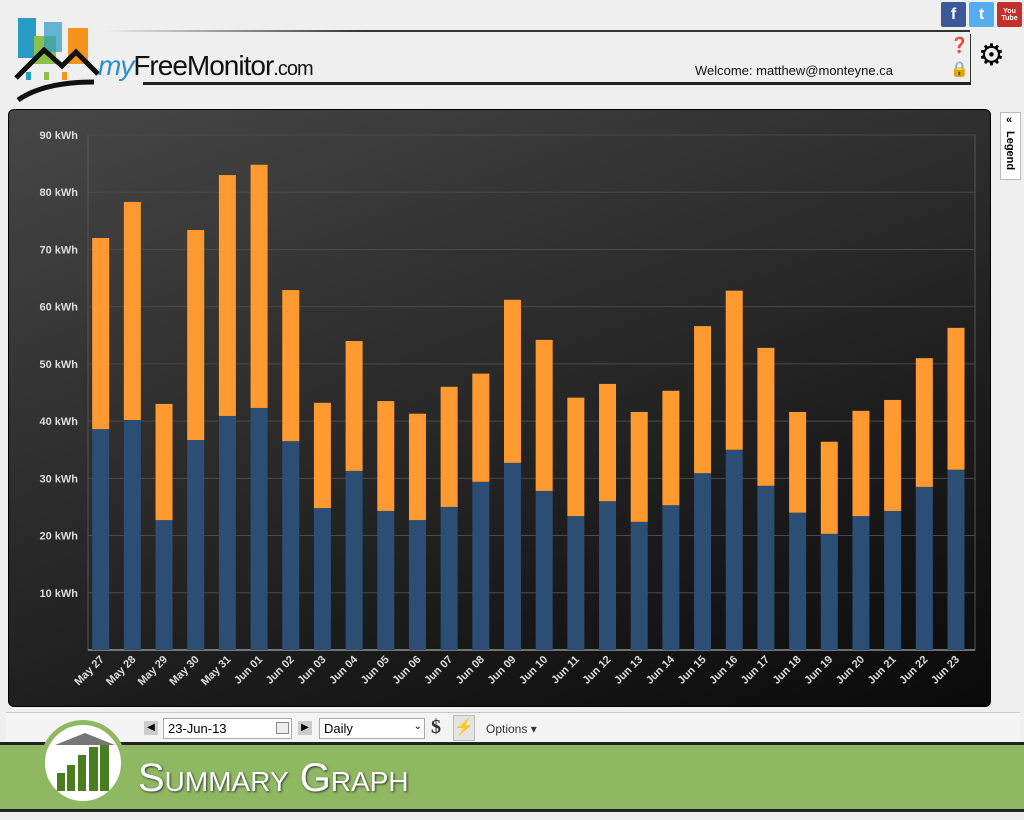 The height and width of the screenshot is (820, 1024). I want to click on y-tick-label: 20 kWh, so click(58, 537).